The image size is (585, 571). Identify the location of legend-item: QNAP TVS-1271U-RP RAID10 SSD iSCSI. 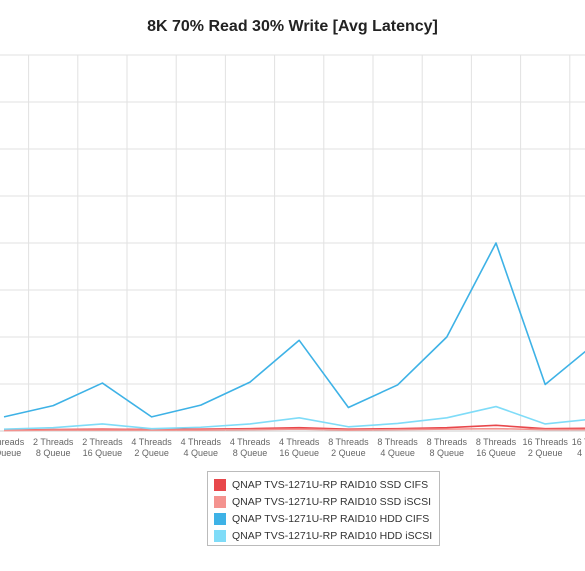
(323, 501).